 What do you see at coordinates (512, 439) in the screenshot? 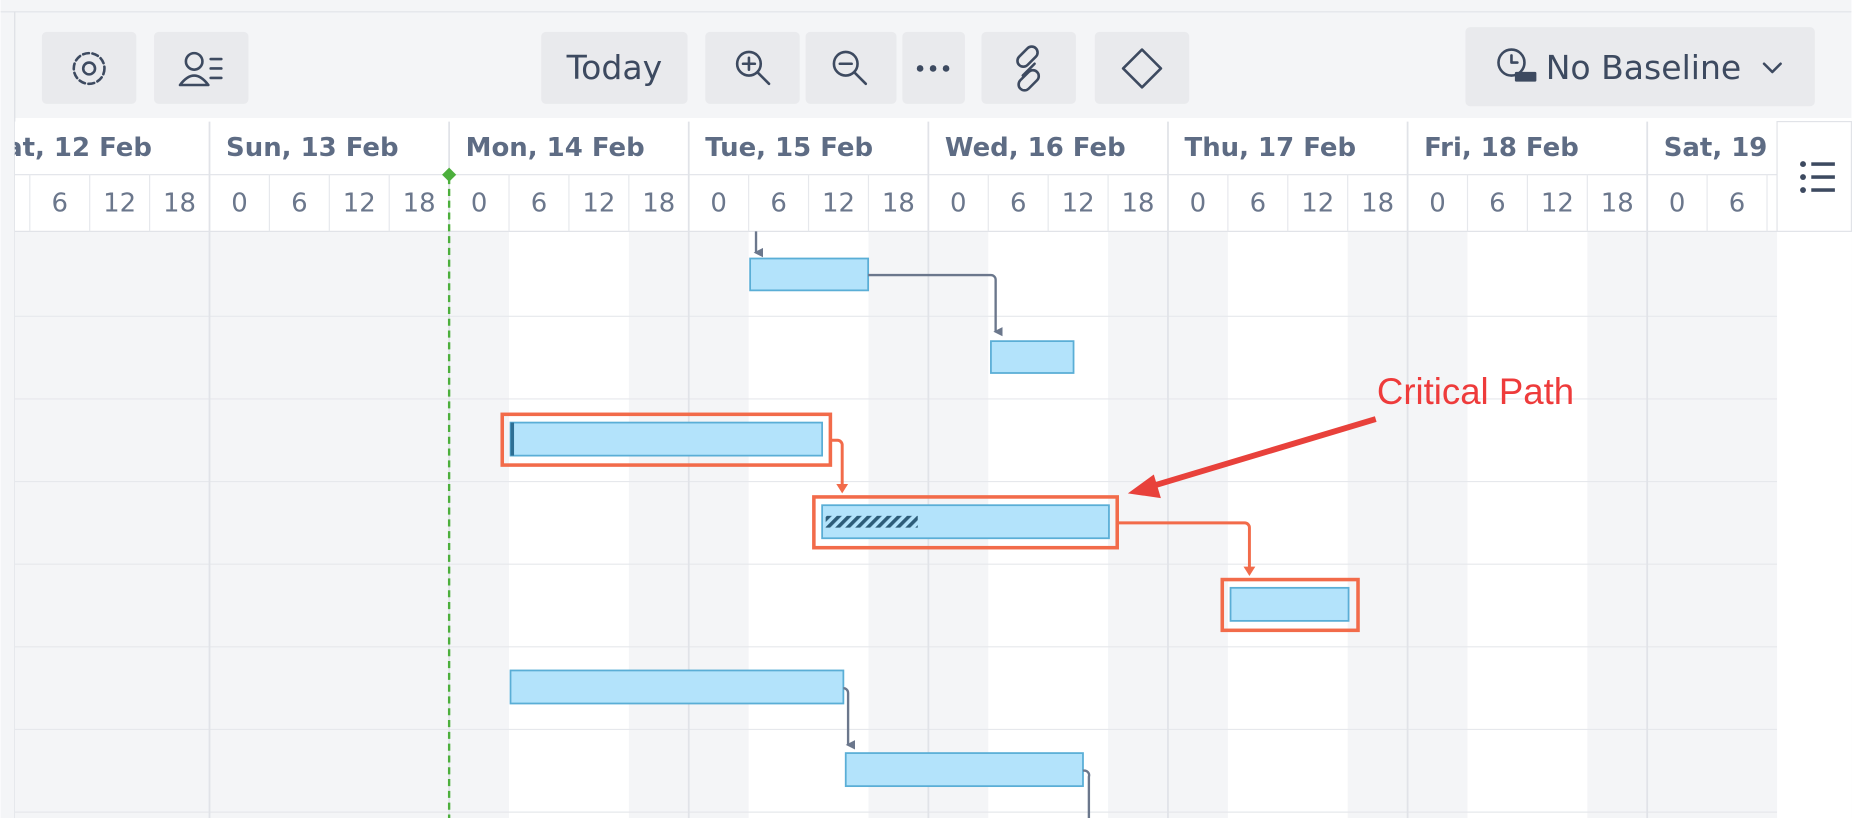
I see `progress-start` at bounding box center [512, 439].